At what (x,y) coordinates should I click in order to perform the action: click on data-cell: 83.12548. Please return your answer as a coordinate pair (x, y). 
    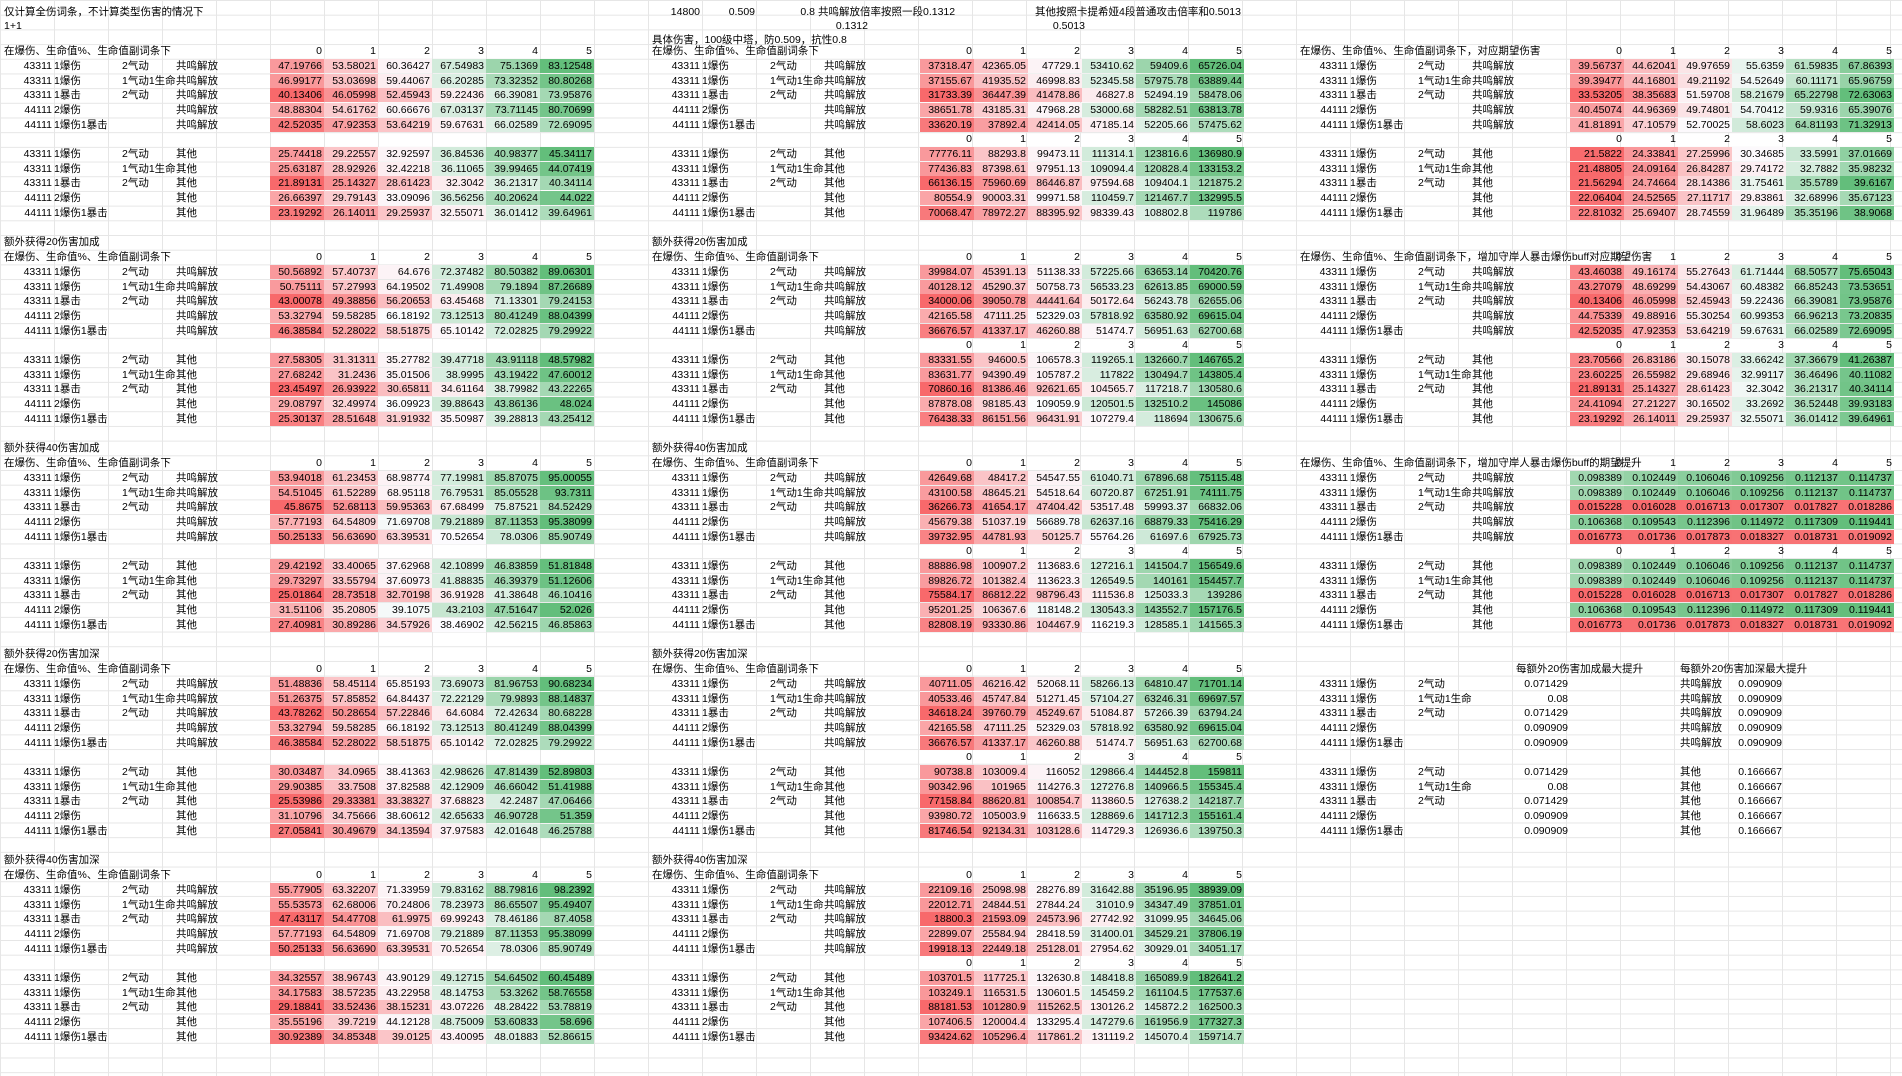
    Looking at the image, I should click on (567, 65).